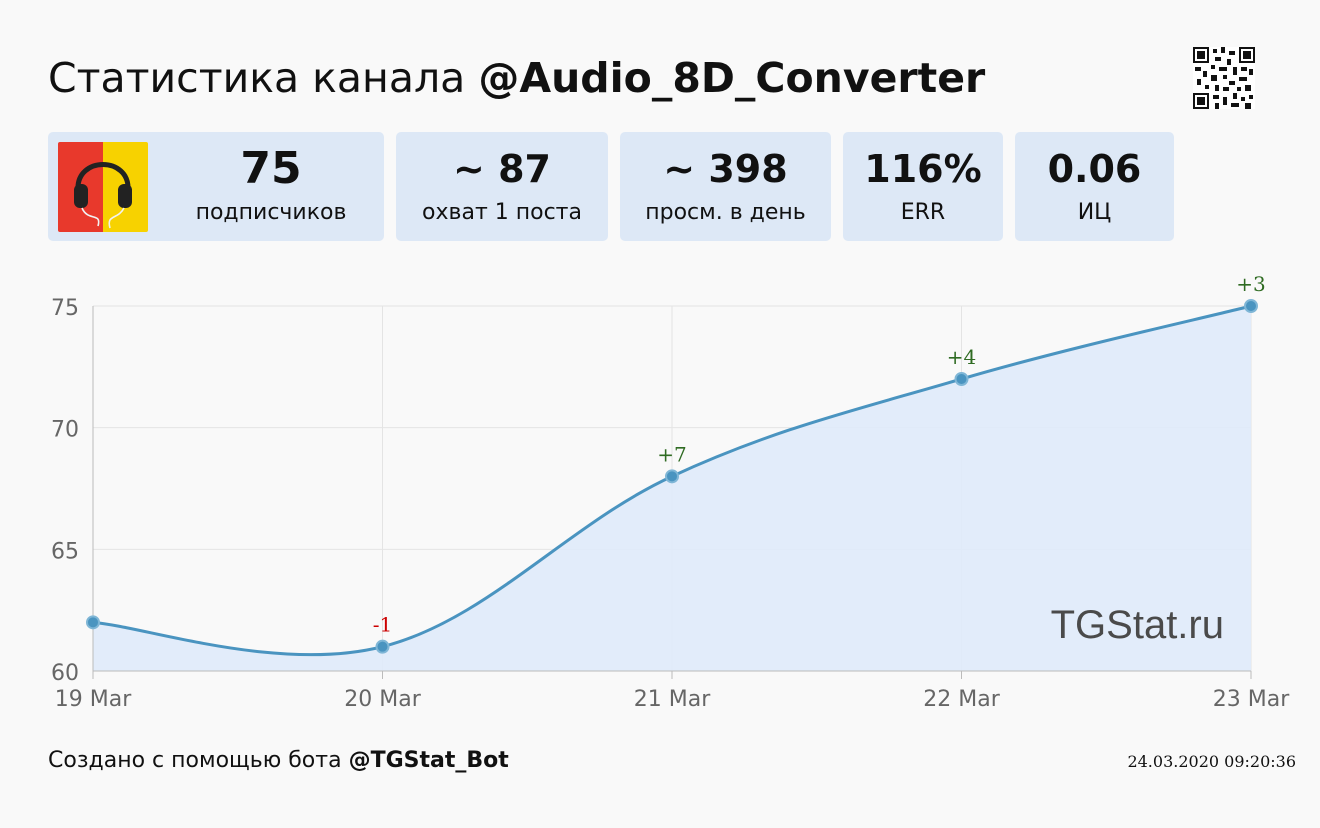  I want to click on err-label: ERR, so click(923, 212).